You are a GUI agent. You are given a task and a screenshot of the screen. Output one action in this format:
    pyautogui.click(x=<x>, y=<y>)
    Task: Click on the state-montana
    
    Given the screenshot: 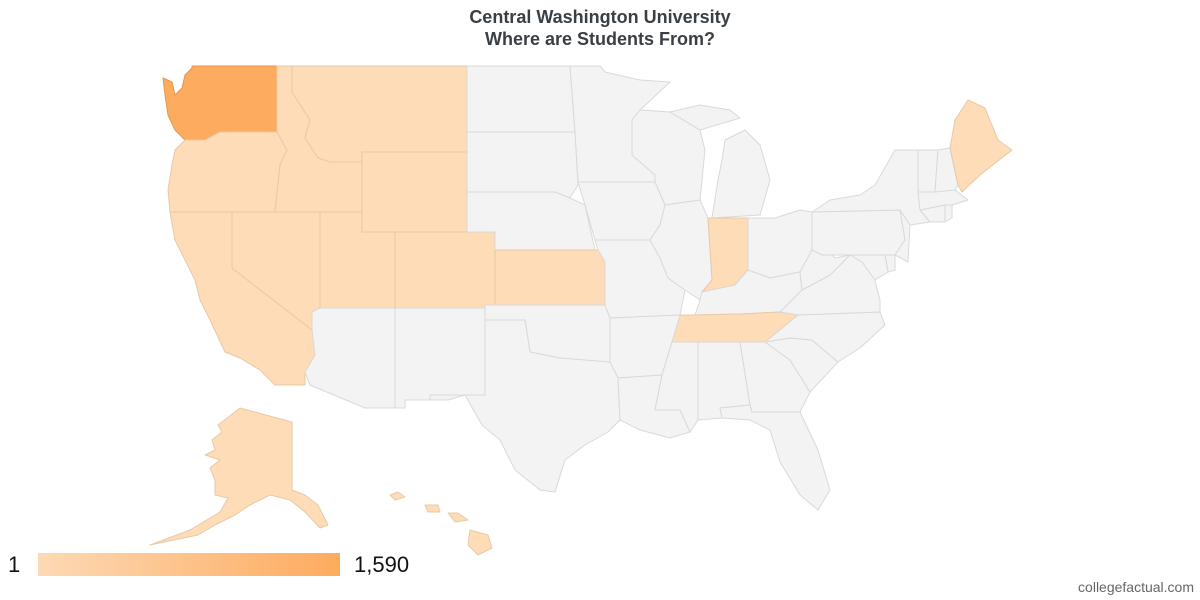 What is the action you would take?
    pyautogui.click(x=379, y=114)
    